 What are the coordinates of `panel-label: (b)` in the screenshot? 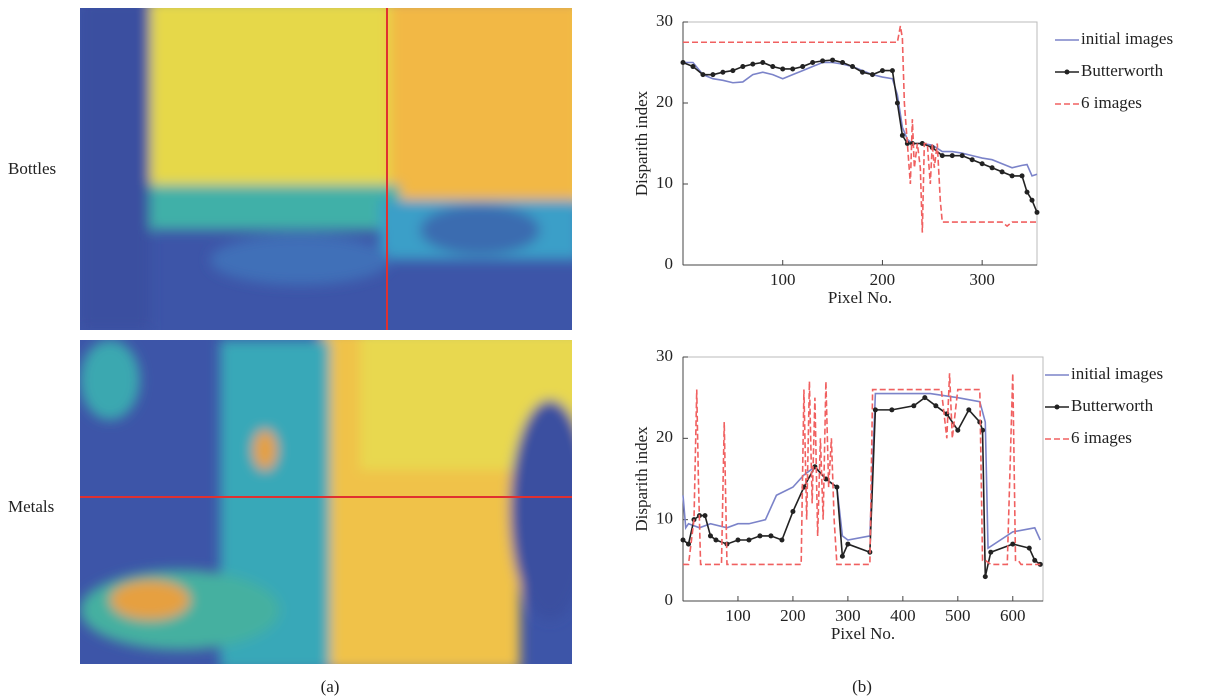 It's located at (862, 686).